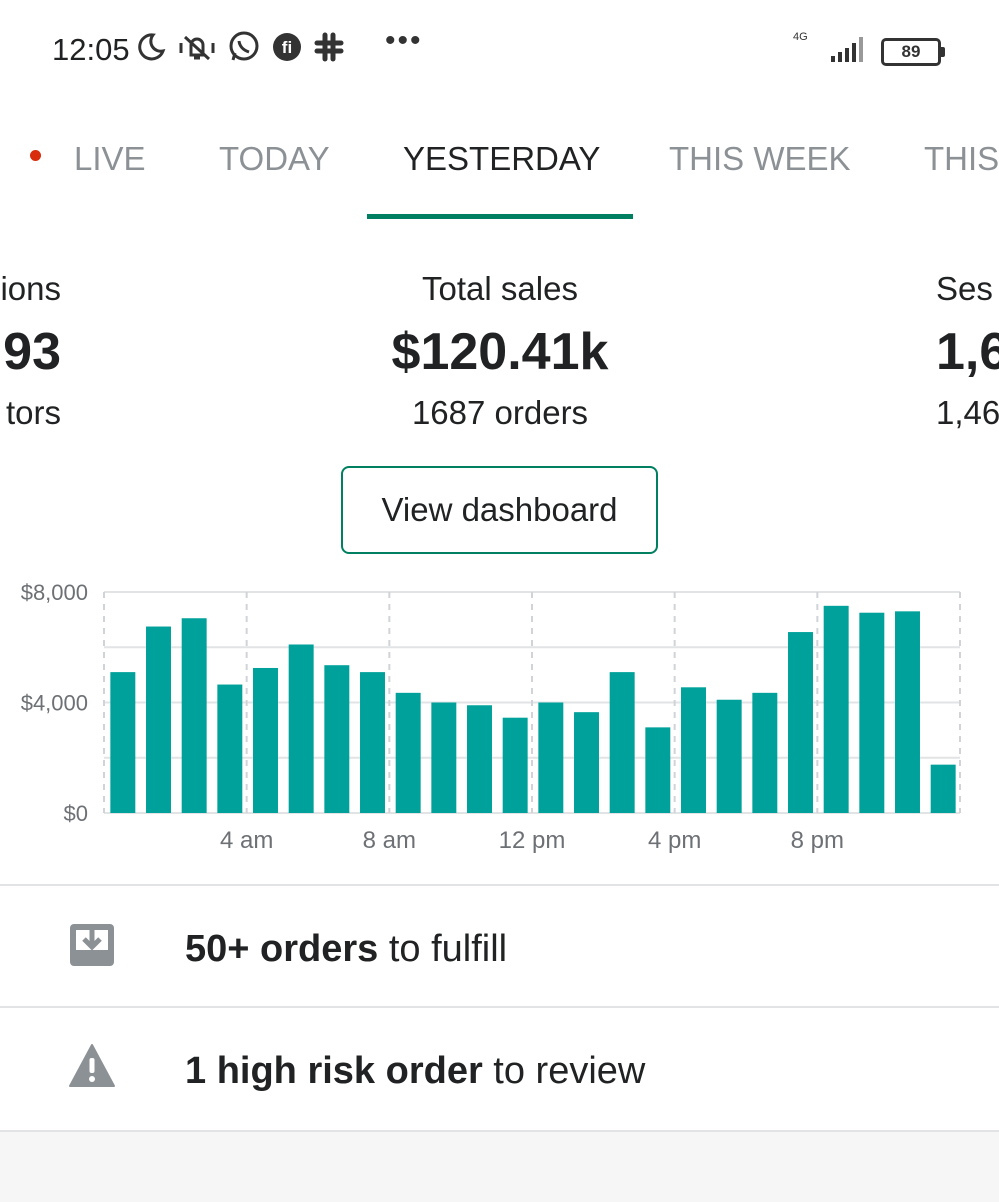 The image size is (999, 1202). What do you see at coordinates (967, 412) in the screenshot?
I see `metric-right-sub: 1,46` at bounding box center [967, 412].